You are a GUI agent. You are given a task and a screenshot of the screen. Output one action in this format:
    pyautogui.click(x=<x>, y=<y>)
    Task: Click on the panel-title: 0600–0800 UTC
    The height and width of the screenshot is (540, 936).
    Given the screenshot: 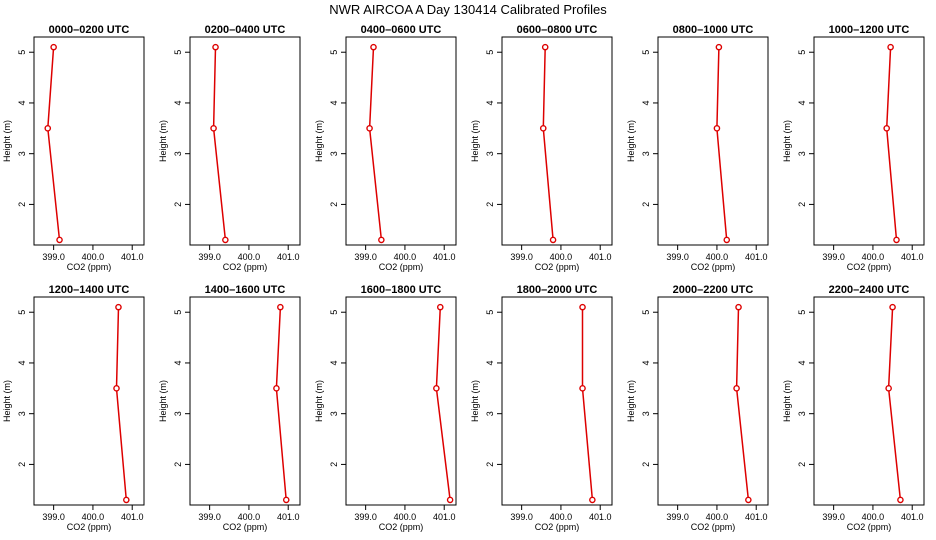 What is the action you would take?
    pyautogui.click(x=557, y=30)
    